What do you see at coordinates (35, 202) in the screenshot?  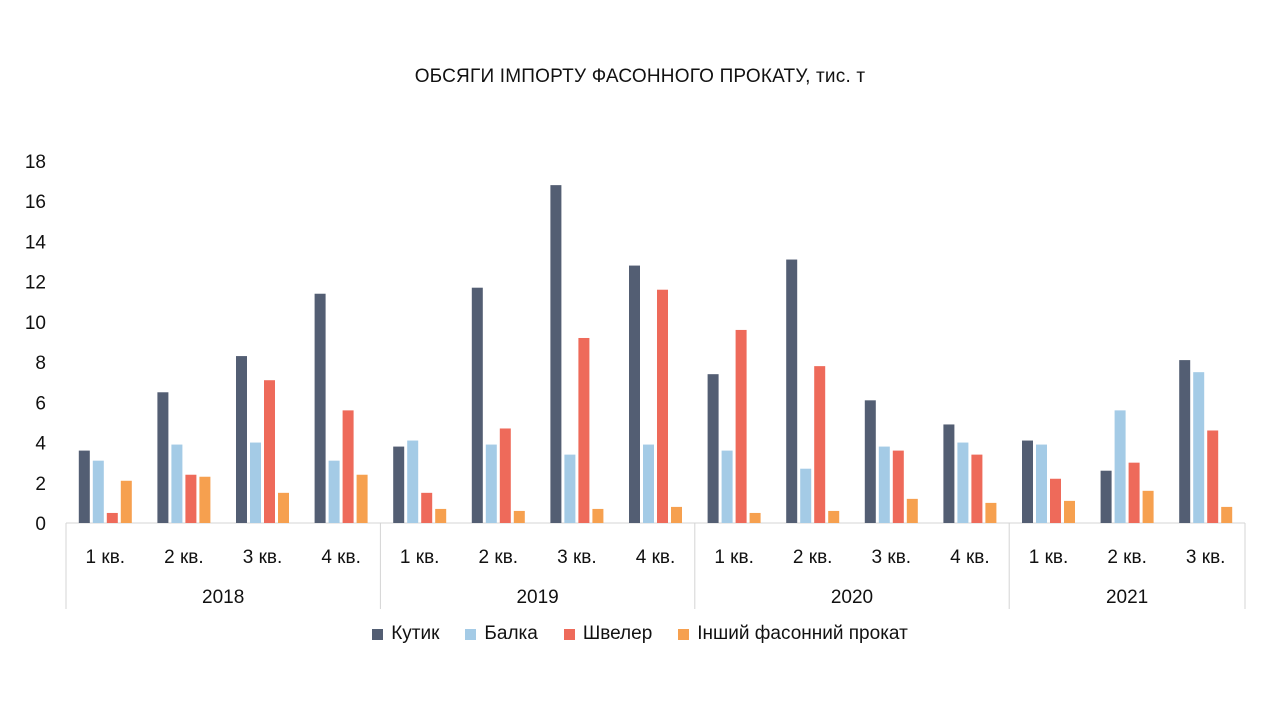 I see `y-tick-label: 16` at bounding box center [35, 202].